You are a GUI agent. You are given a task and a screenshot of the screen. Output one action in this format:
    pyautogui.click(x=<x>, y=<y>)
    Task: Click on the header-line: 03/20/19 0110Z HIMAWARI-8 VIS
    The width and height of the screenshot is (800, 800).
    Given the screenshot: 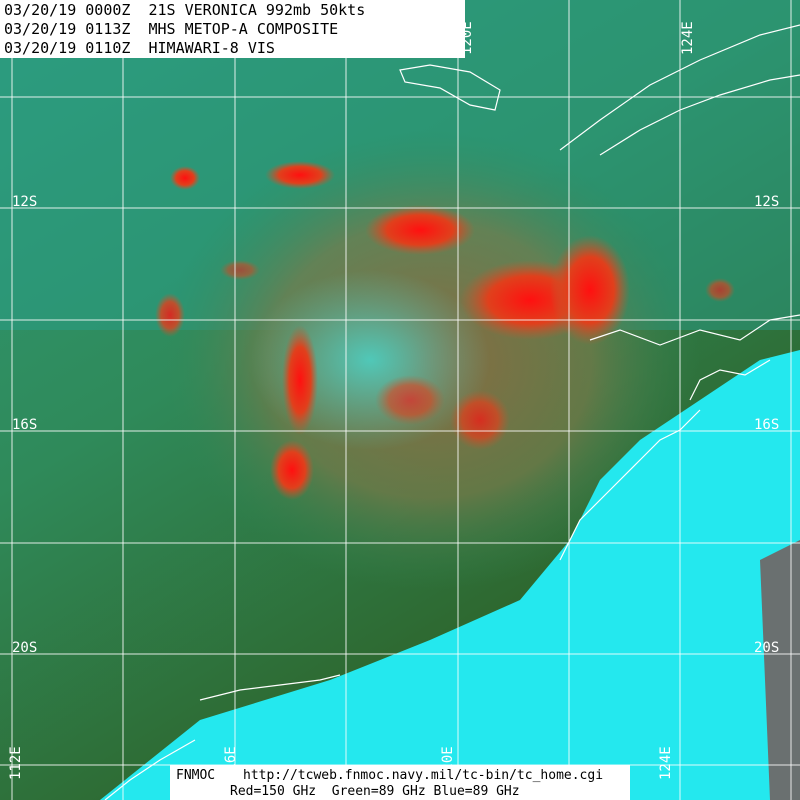 What is the action you would take?
    pyautogui.click(x=139, y=48)
    